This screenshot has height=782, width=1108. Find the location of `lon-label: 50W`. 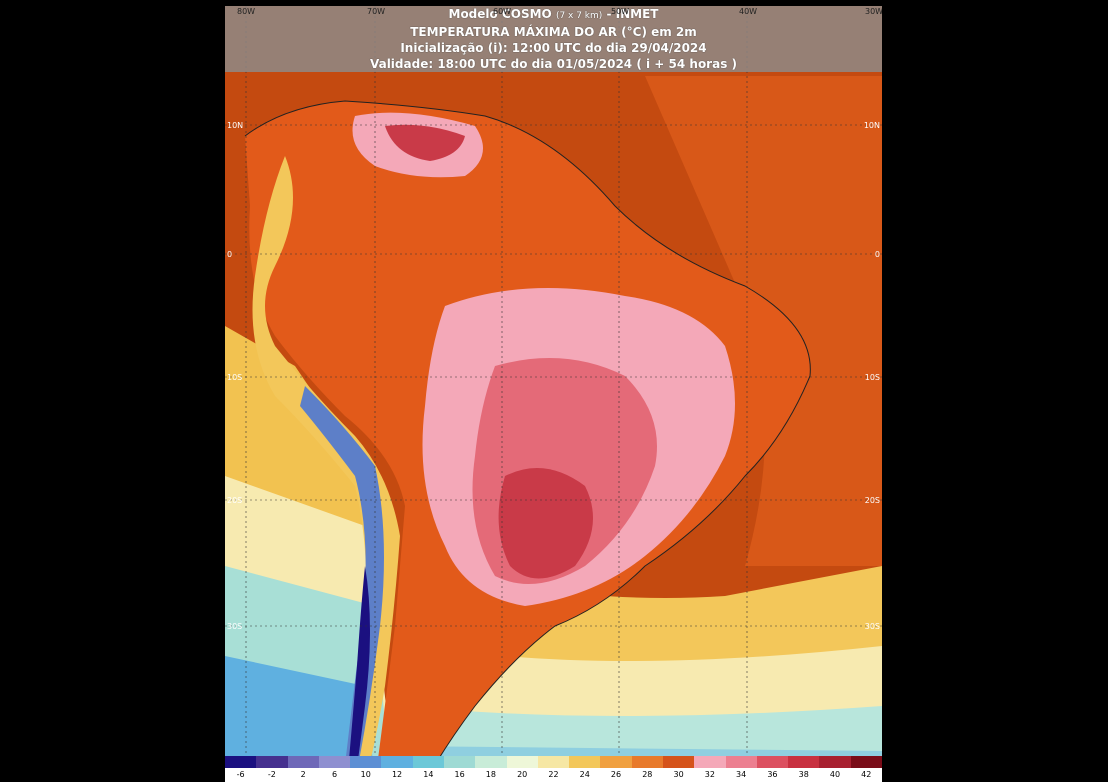

lon-label: 50W is located at coordinates (620, 11).